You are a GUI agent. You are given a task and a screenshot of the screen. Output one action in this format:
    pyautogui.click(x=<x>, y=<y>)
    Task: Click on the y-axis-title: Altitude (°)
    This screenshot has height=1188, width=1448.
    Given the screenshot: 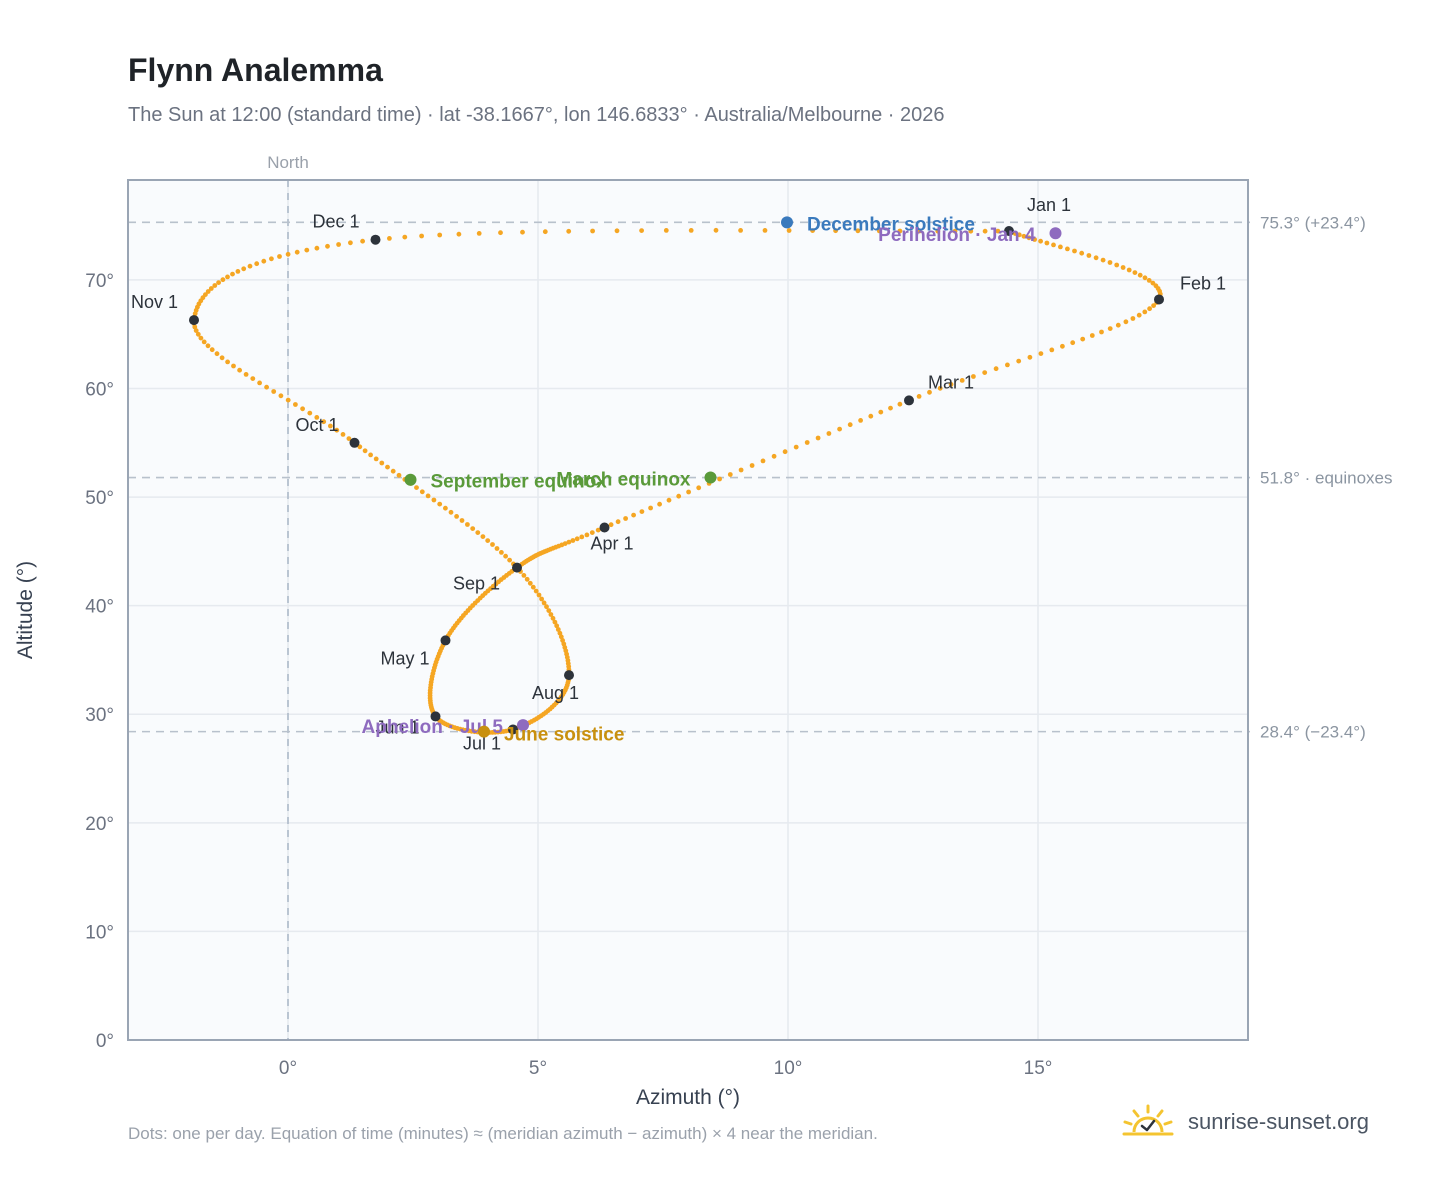 What is the action you would take?
    pyautogui.click(x=25, y=610)
    